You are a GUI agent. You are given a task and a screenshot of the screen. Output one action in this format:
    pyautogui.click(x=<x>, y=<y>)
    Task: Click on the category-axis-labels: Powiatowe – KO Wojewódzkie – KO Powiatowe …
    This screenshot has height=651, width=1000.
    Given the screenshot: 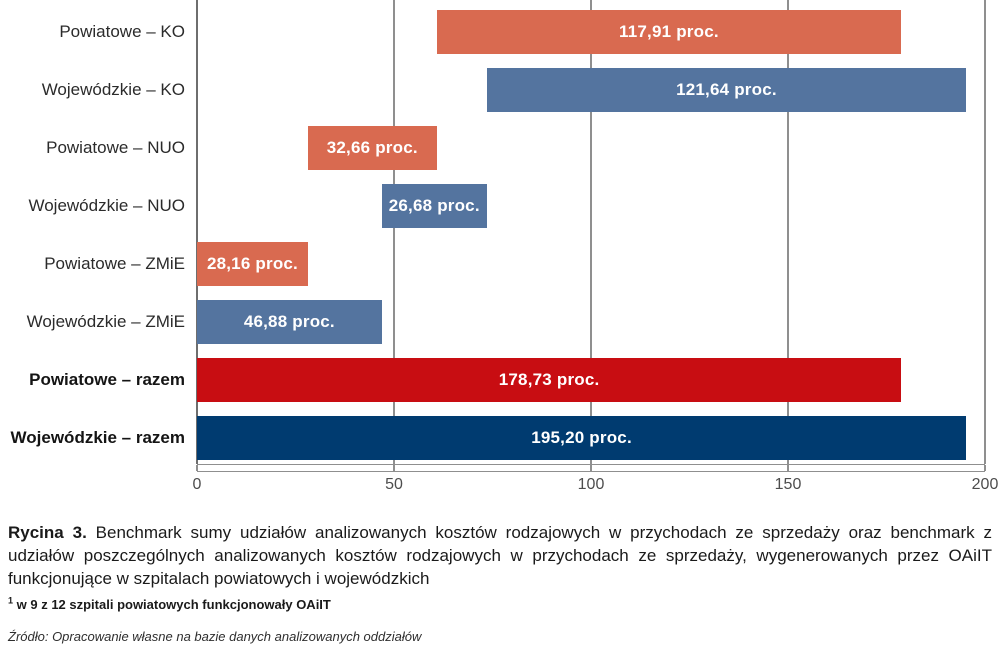 What is the action you would take?
    pyautogui.click(x=92, y=232)
    